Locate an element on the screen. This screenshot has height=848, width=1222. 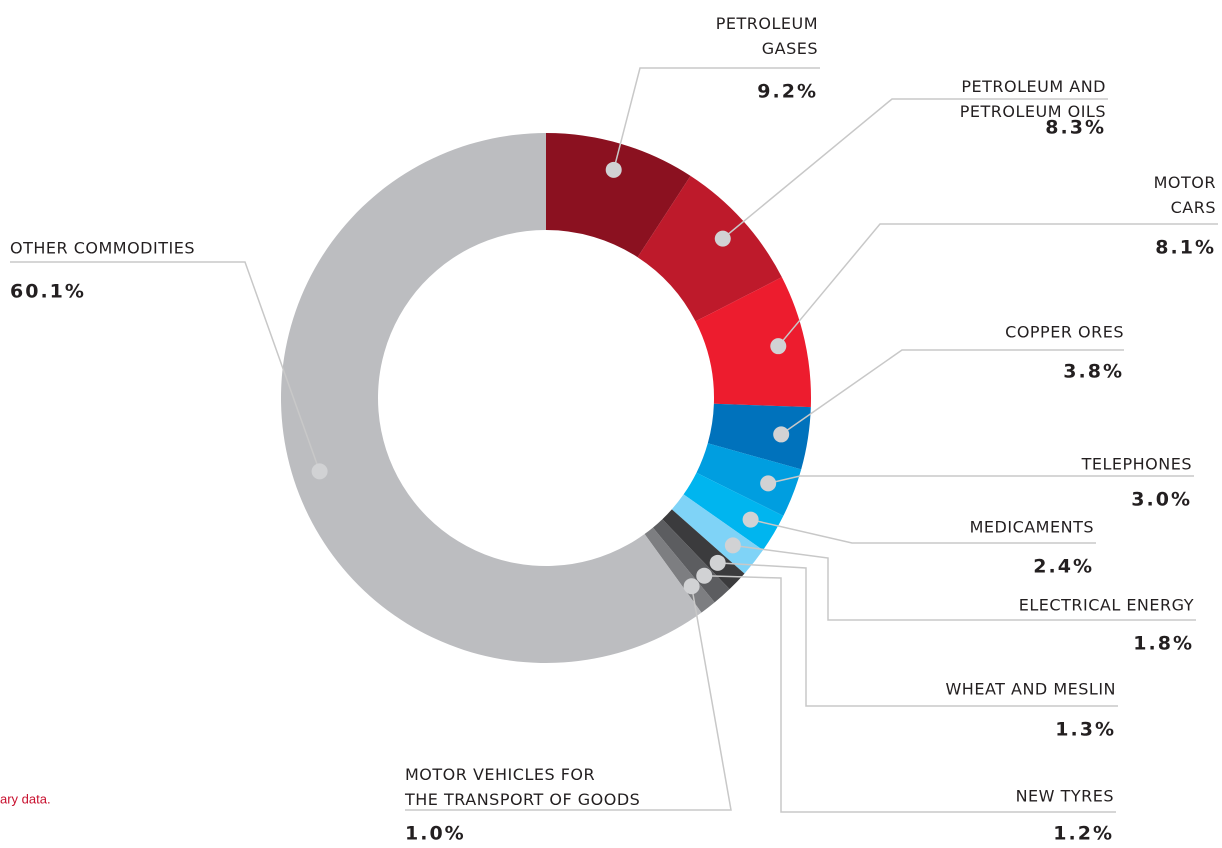
value-label: 1.8% is located at coordinates (1163, 644).